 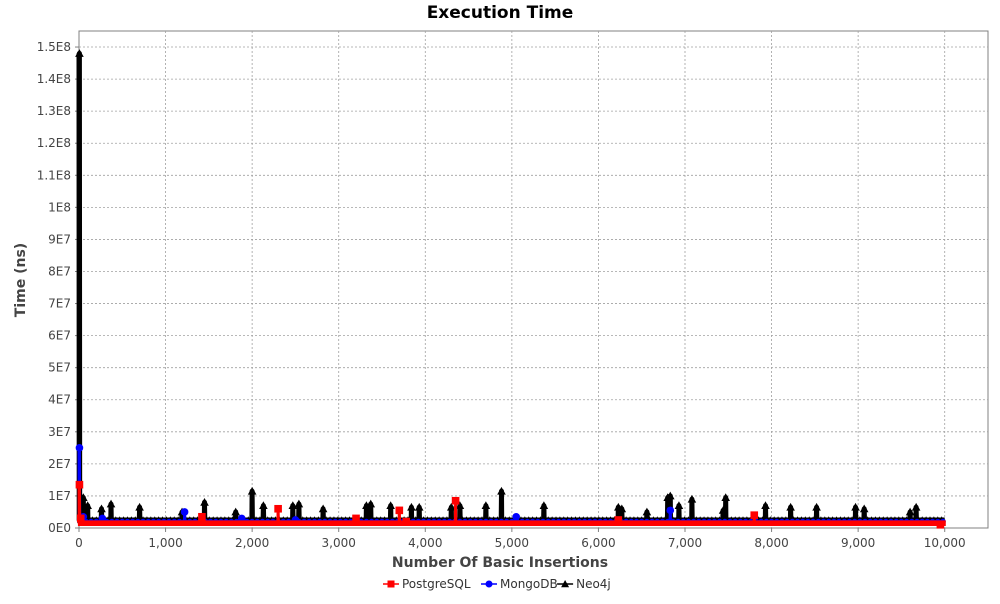 I want to click on y-tick-label: 2E7, so click(x=59, y=464).